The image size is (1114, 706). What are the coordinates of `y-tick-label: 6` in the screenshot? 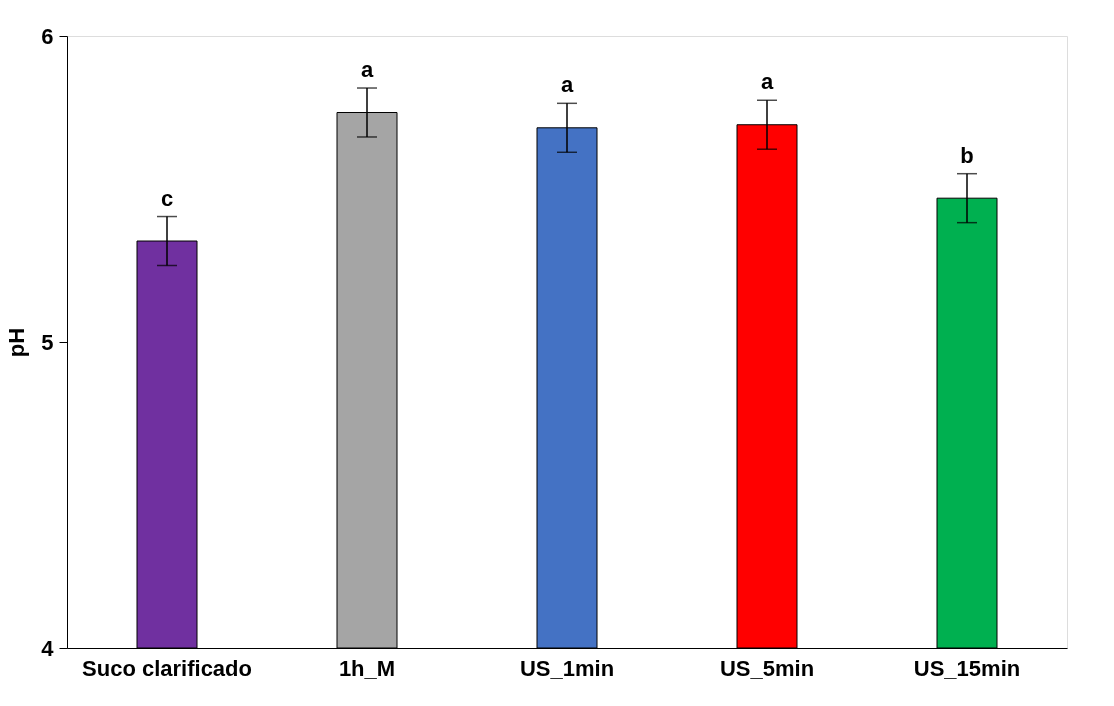 It's located at (47, 36).